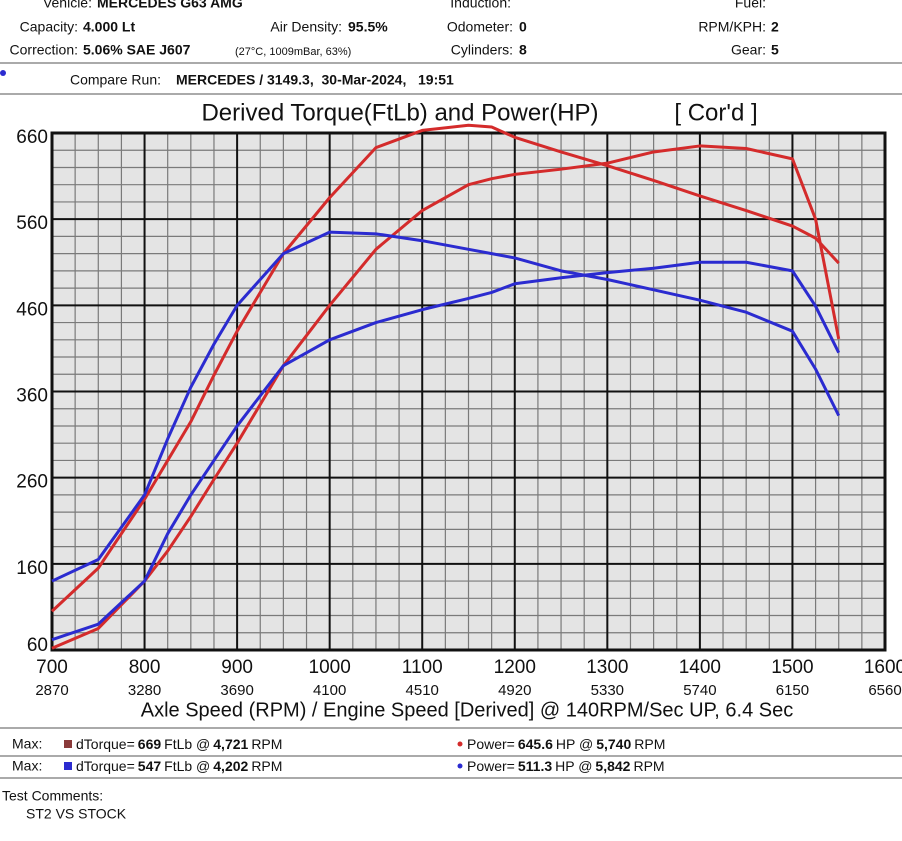  I want to click on comments: ST2 VS STOCK, so click(76, 814).